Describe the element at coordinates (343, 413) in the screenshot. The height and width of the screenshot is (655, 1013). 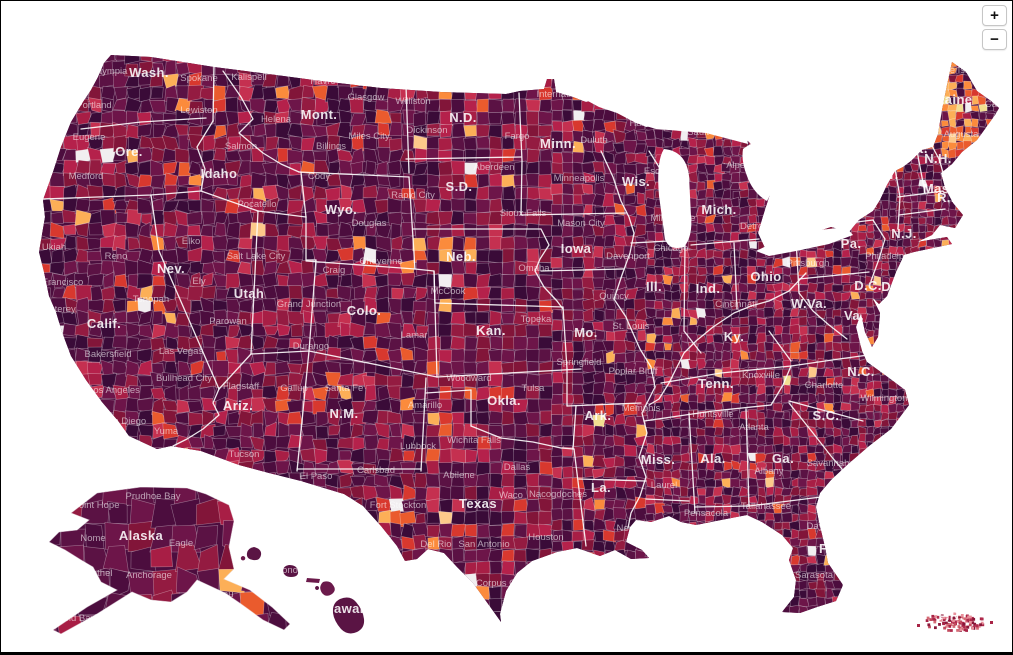
I see `state-label: N.M.` at that location.